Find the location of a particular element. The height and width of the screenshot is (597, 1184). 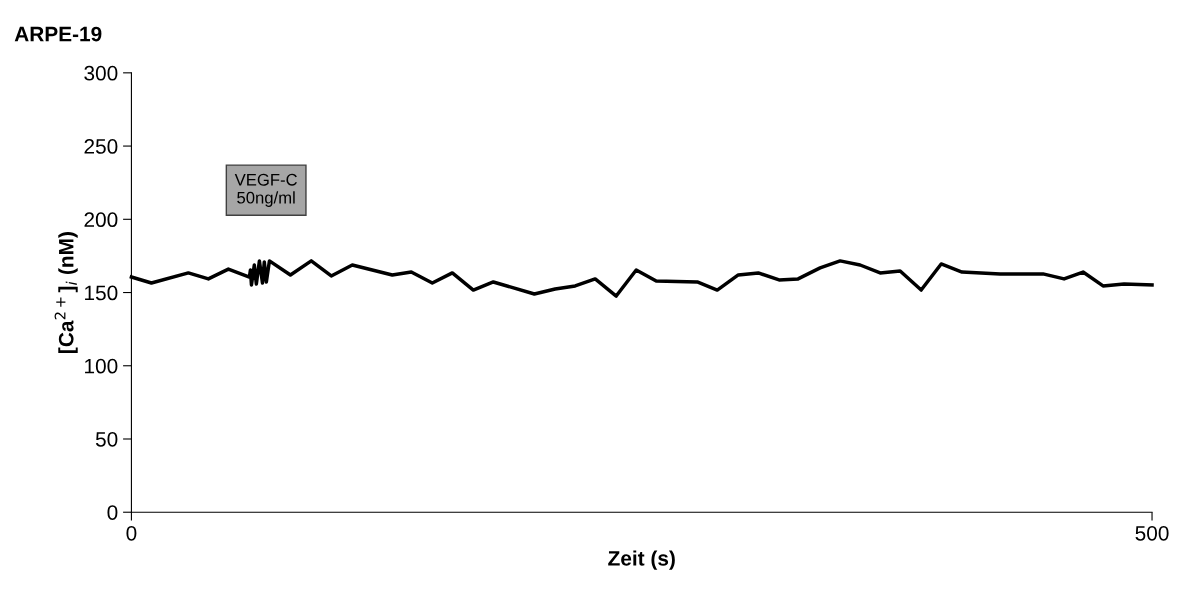

chart-title: ARPE-19 is located at coordinates (58, 34).